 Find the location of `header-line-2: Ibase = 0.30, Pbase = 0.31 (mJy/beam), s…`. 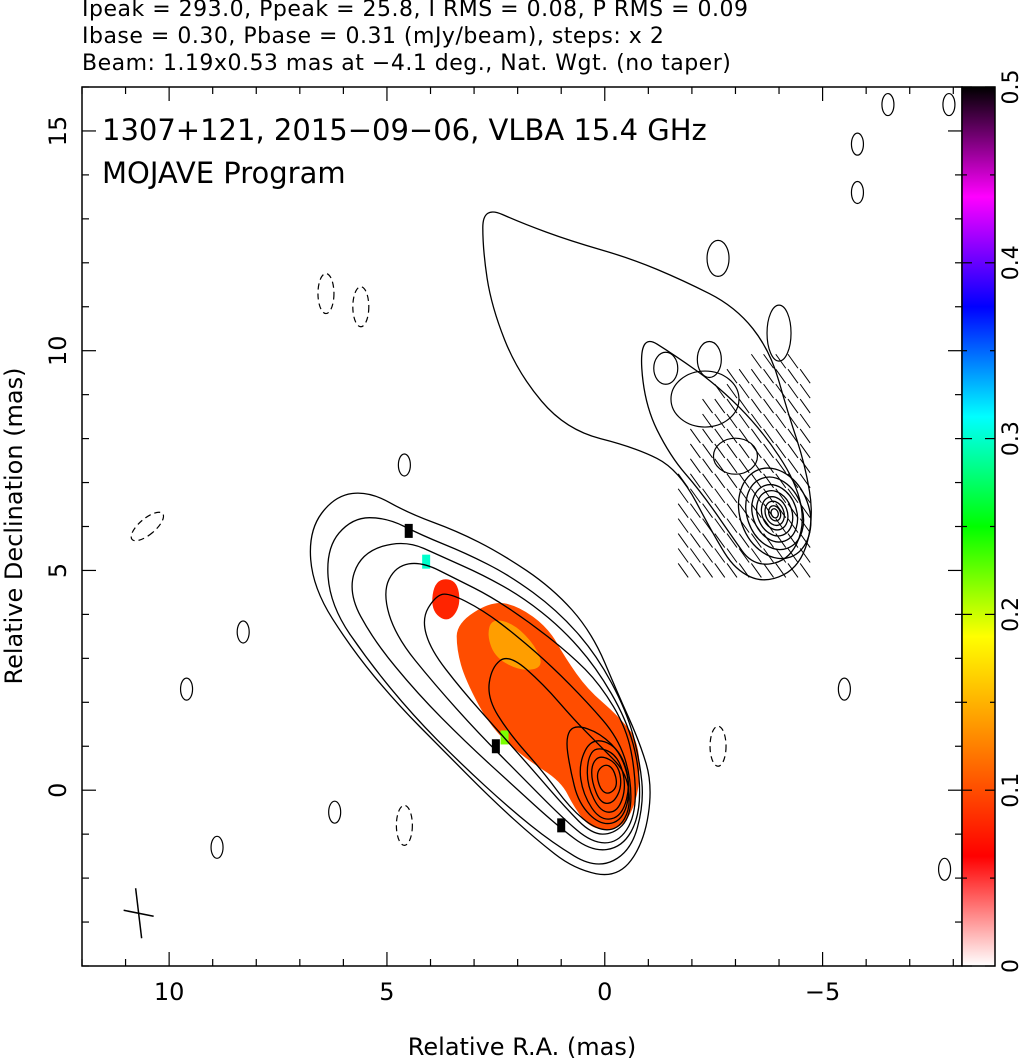

header-line-2: Ibase = 0.30, Pbase = 0.31 (mJy/beam), s… is located at coordinates (373, 36).